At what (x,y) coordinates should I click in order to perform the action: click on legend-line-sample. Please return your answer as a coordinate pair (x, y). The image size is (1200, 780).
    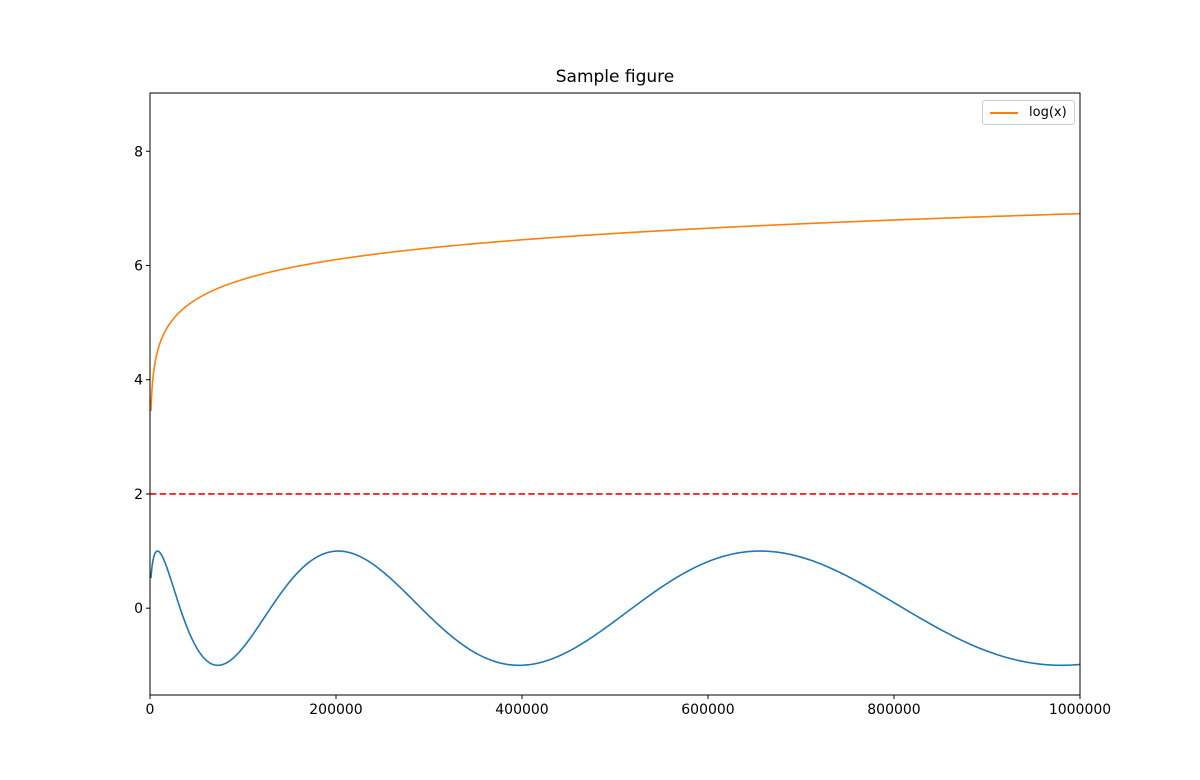
    Looking at the image, I should click on (1004, 112).